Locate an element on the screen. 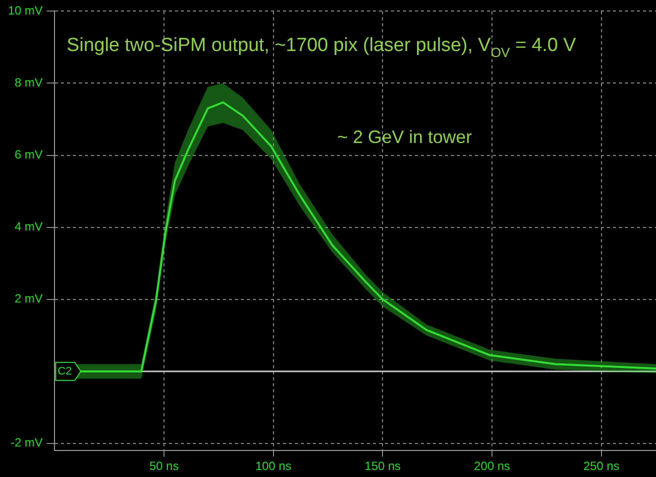  y-tick-label: 2 mV is located at coordinates (28, 299).